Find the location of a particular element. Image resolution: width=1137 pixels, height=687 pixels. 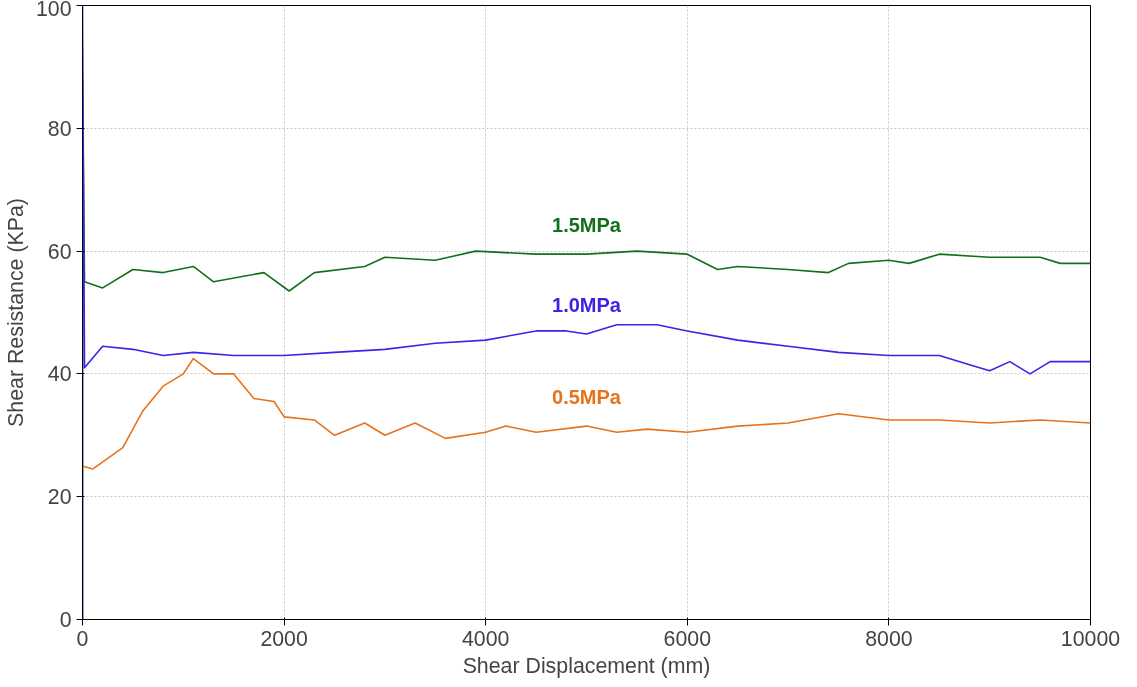

x-tick-label: 4000 is located at coordinates (485, 638).